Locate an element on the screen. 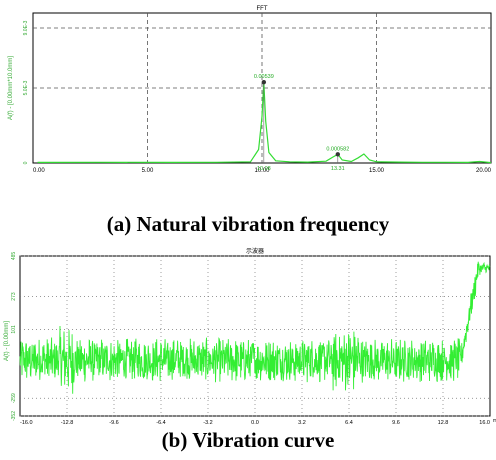  vibration-y-tick-label: 485 is located at coordinates (14, 256).